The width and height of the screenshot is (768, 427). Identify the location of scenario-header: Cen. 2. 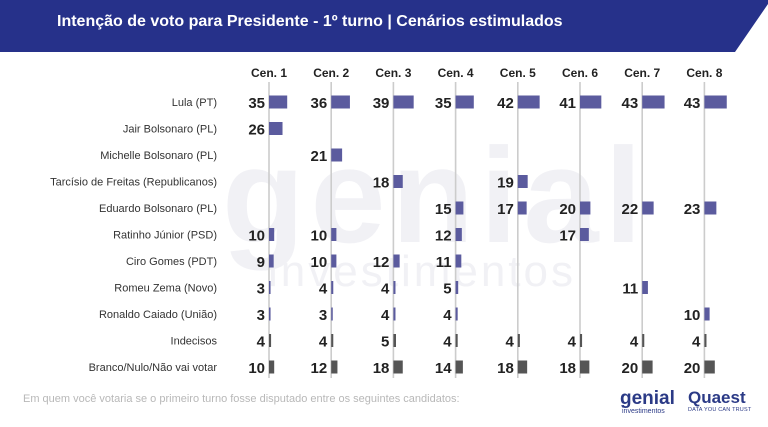
(331, 73).